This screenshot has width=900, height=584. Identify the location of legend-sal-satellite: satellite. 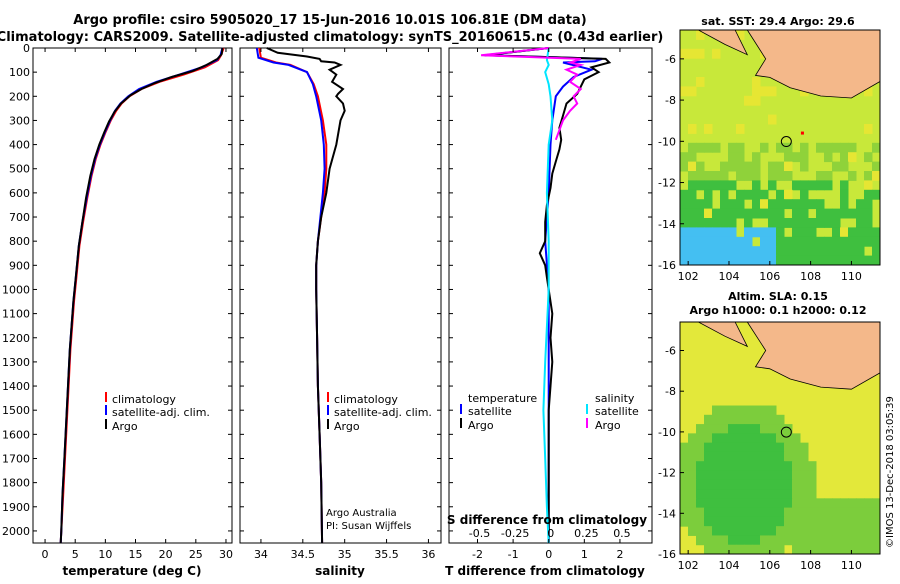
(617, 411).